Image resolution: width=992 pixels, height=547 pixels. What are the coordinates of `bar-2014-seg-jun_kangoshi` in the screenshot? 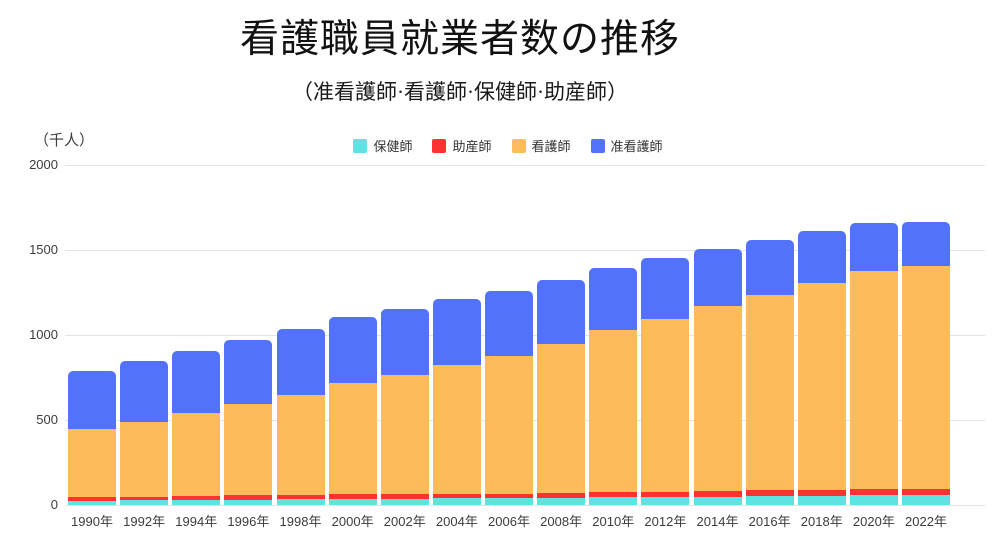 It's located at (717, 277).